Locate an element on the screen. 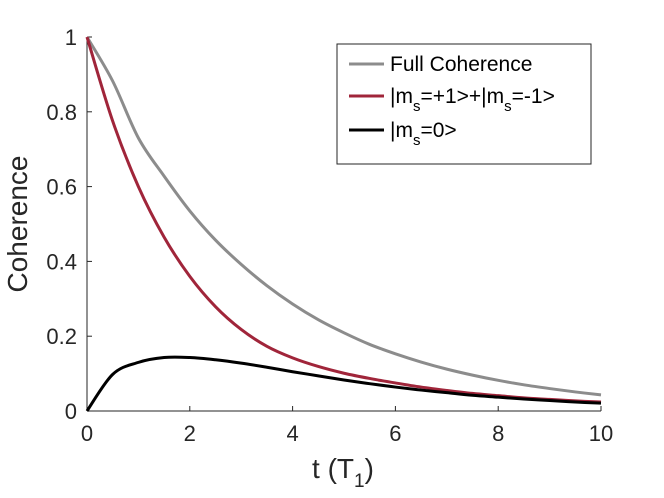 Image resolution: width=664 pixels, height=498 pixels. x-axis-label-main: t (T is located at coordinates (333, 468).